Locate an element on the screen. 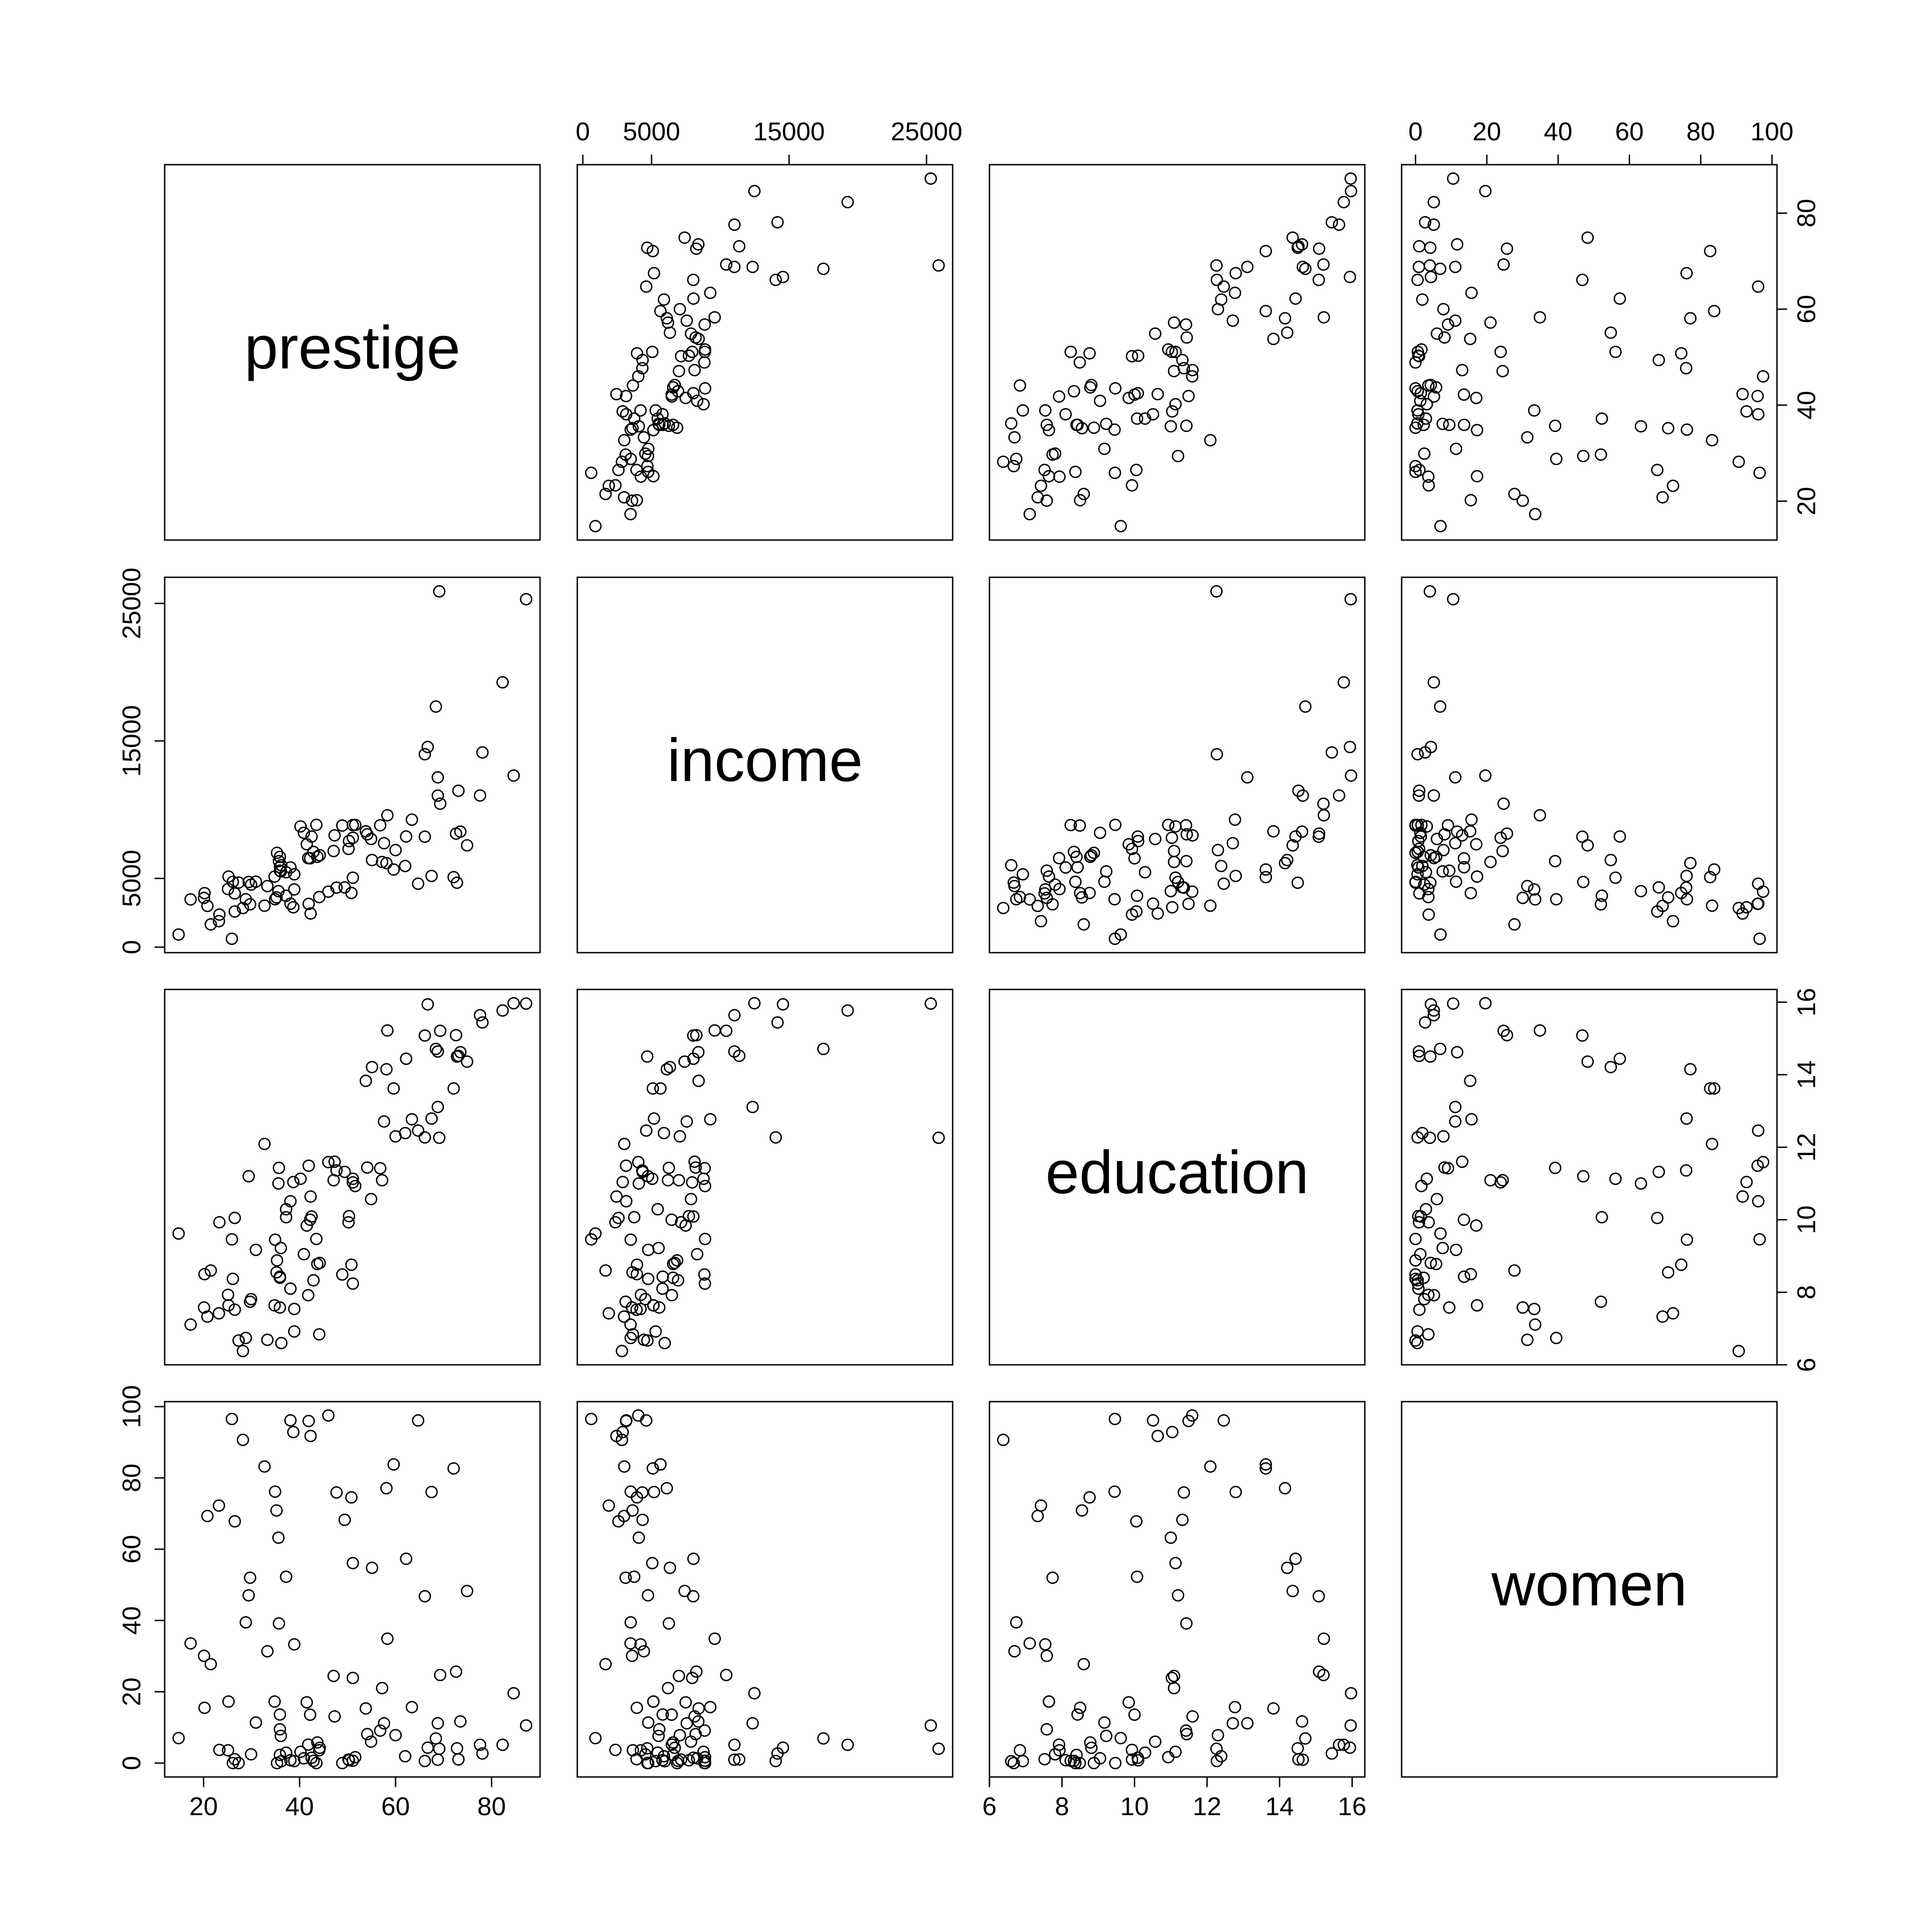 This screenshot has height=1932, width=1932. x-tick-label: 8 is located at coordinates (1062, 1806).